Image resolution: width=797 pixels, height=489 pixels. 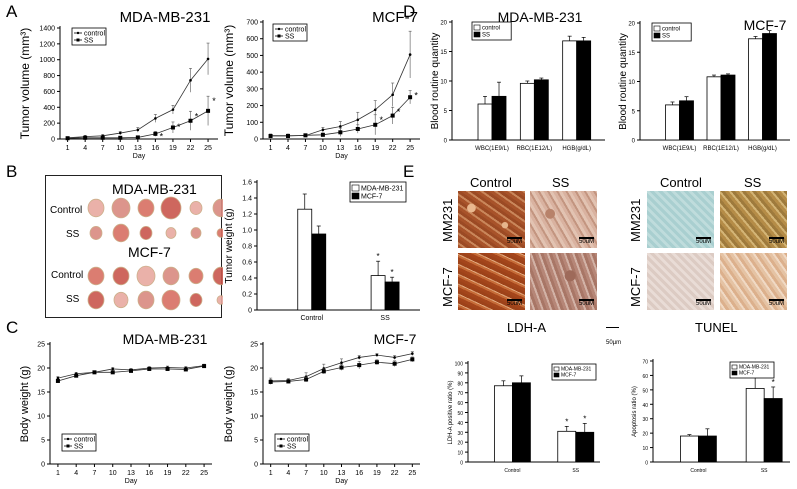 I want to click on x-tick-label: 13, so click(x=342, y=473).